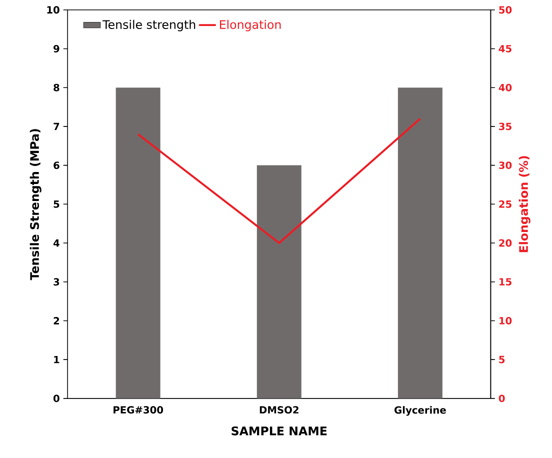  What do you see at coordinates (506, 321) in the screenshot?
I see `y2-tick-label: 10` at bounding box center [506, 321].